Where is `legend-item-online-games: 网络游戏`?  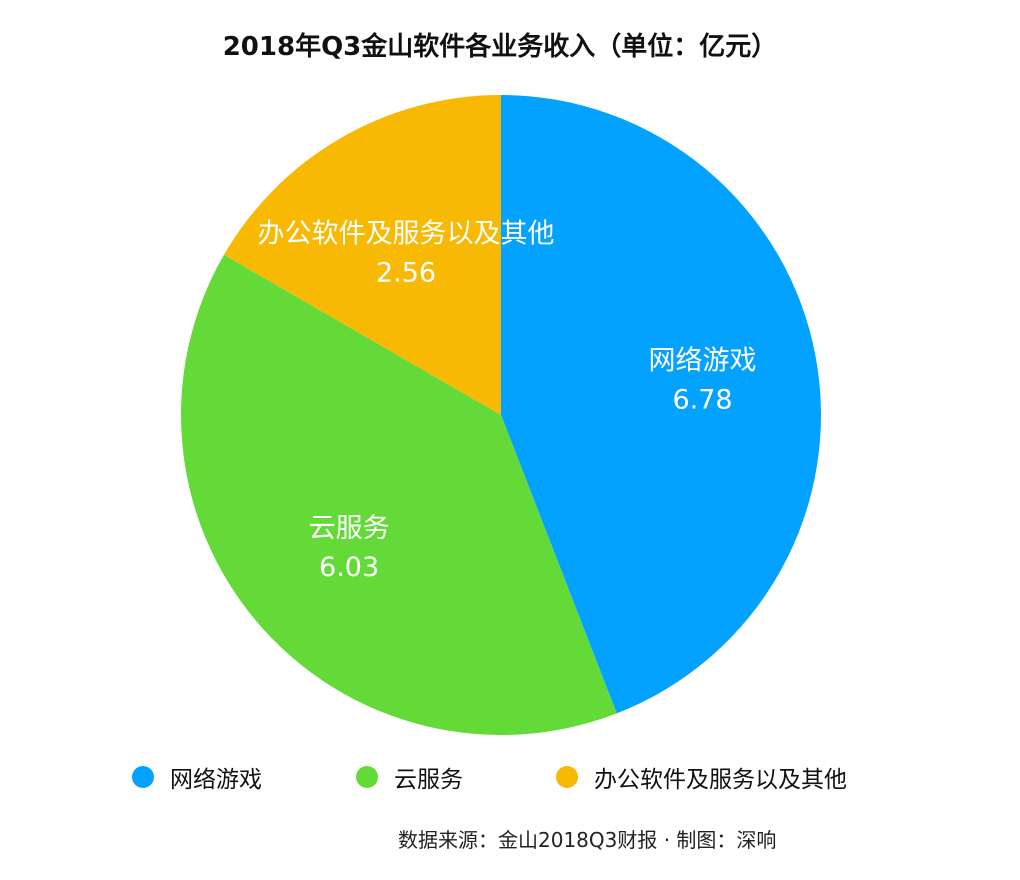
legend-item-online-games: 网络游戏 is located at coordinates (197, 777).